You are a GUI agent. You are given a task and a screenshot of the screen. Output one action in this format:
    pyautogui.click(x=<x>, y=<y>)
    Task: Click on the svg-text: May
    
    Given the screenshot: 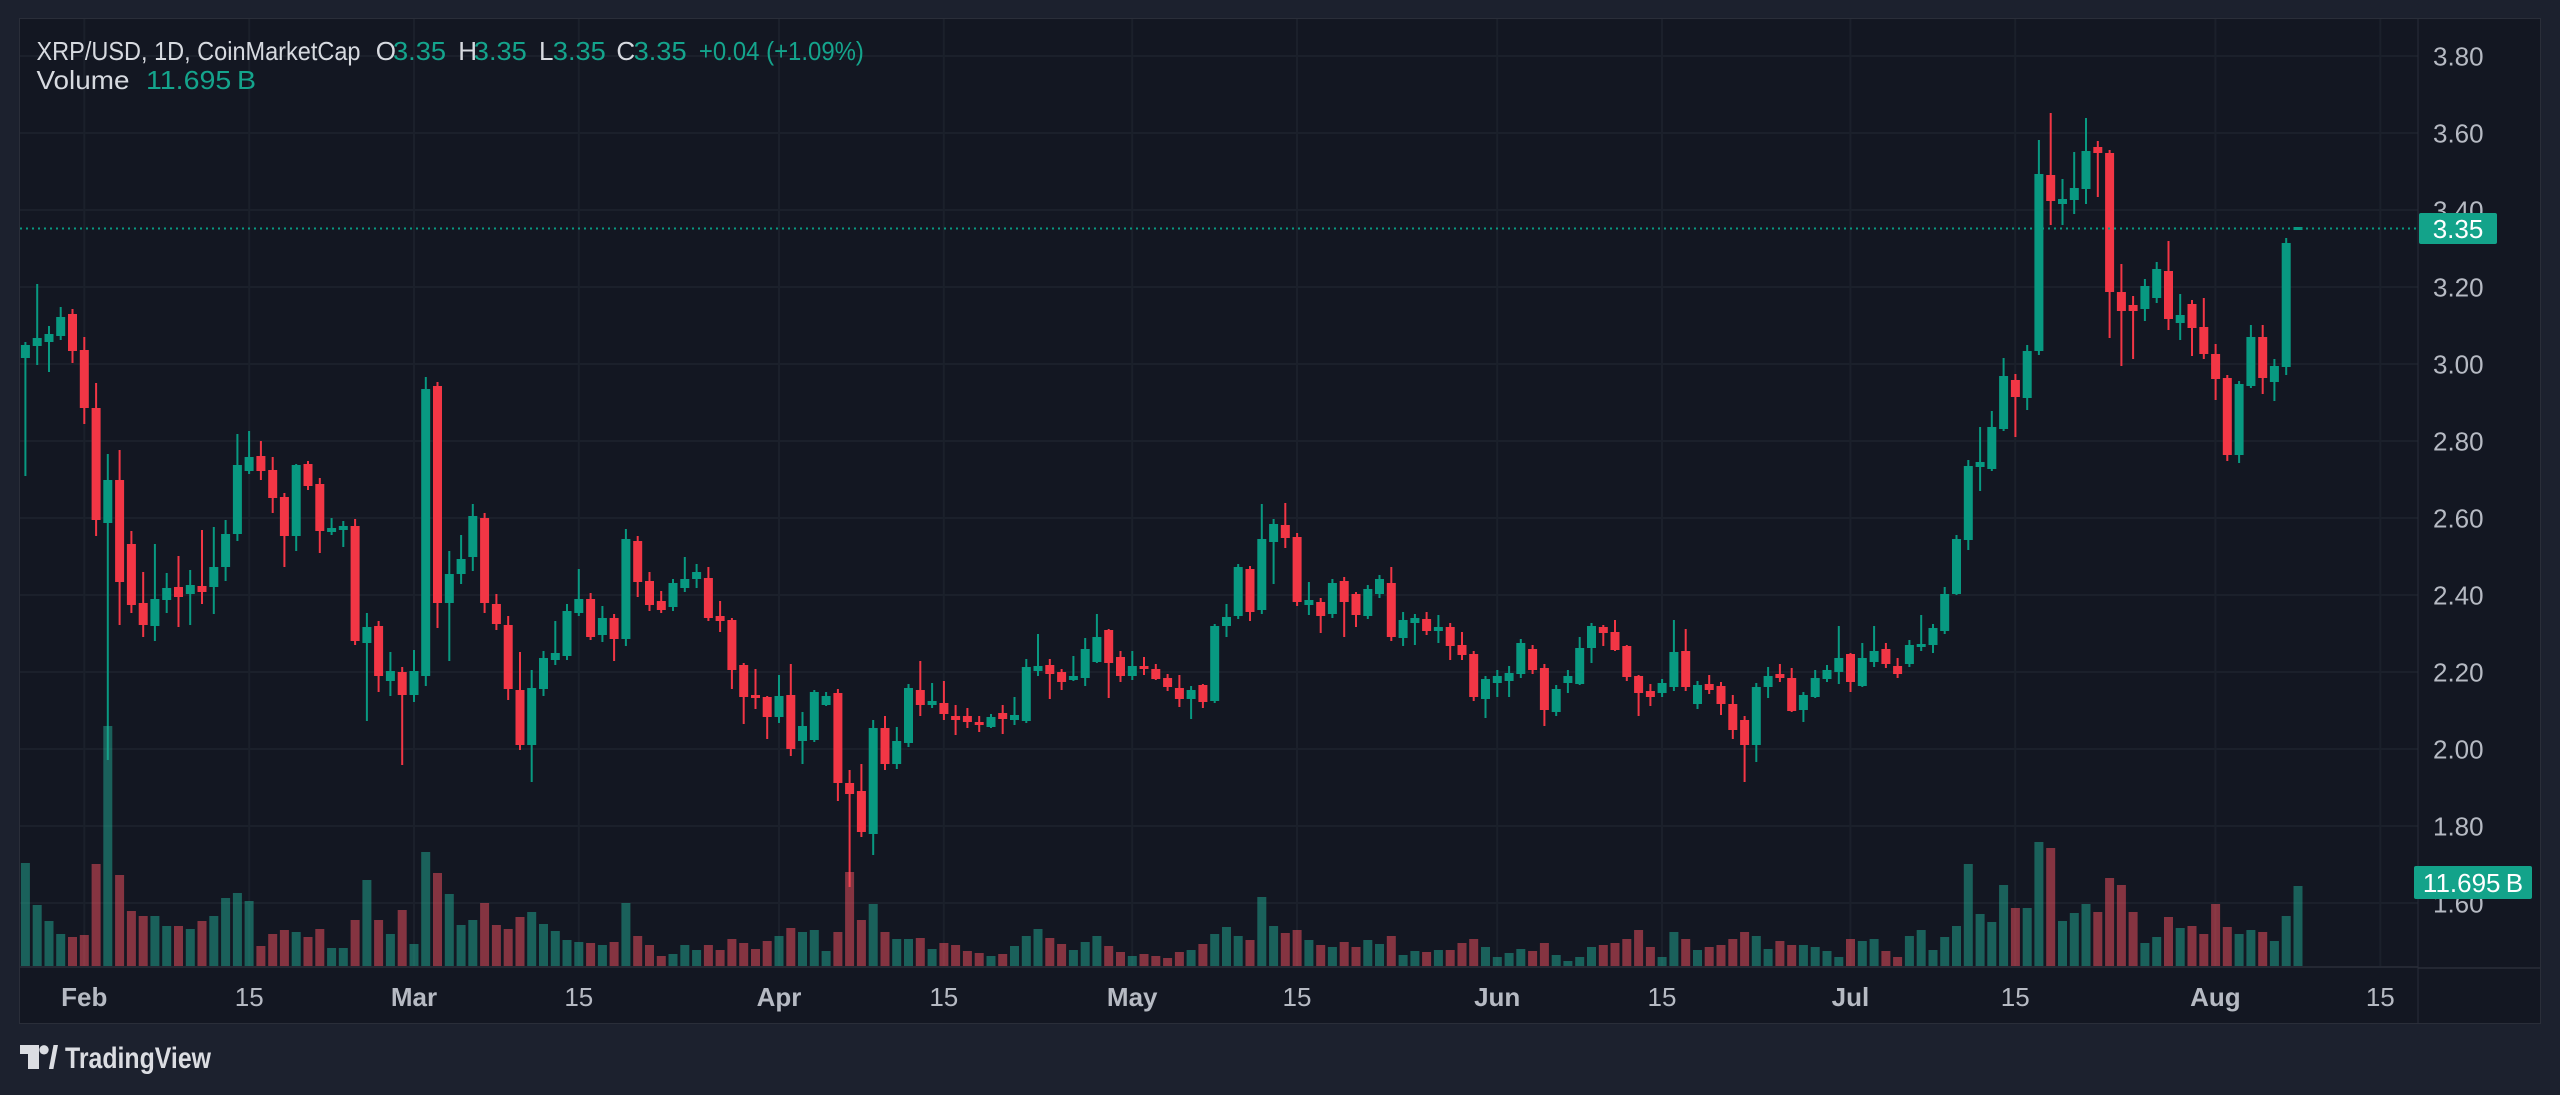 What is the action you would take?
    pyautogui.click(x=1132, y=997)
    